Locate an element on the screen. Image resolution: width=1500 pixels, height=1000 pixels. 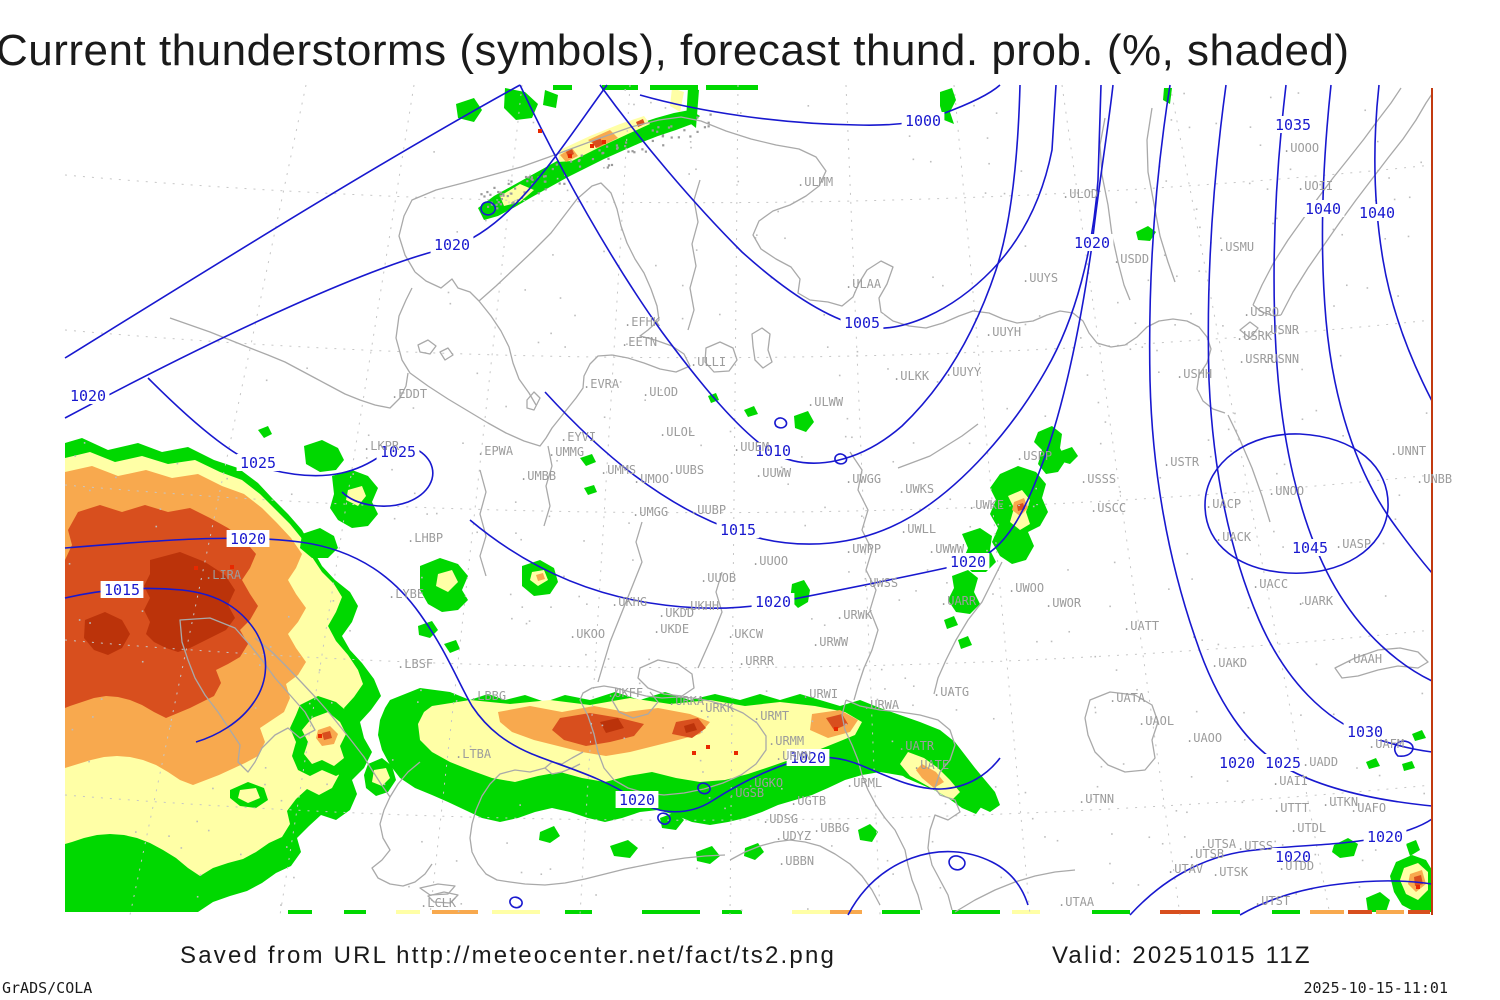
station-code: .UTNN is located at coordinates (1096, 799).